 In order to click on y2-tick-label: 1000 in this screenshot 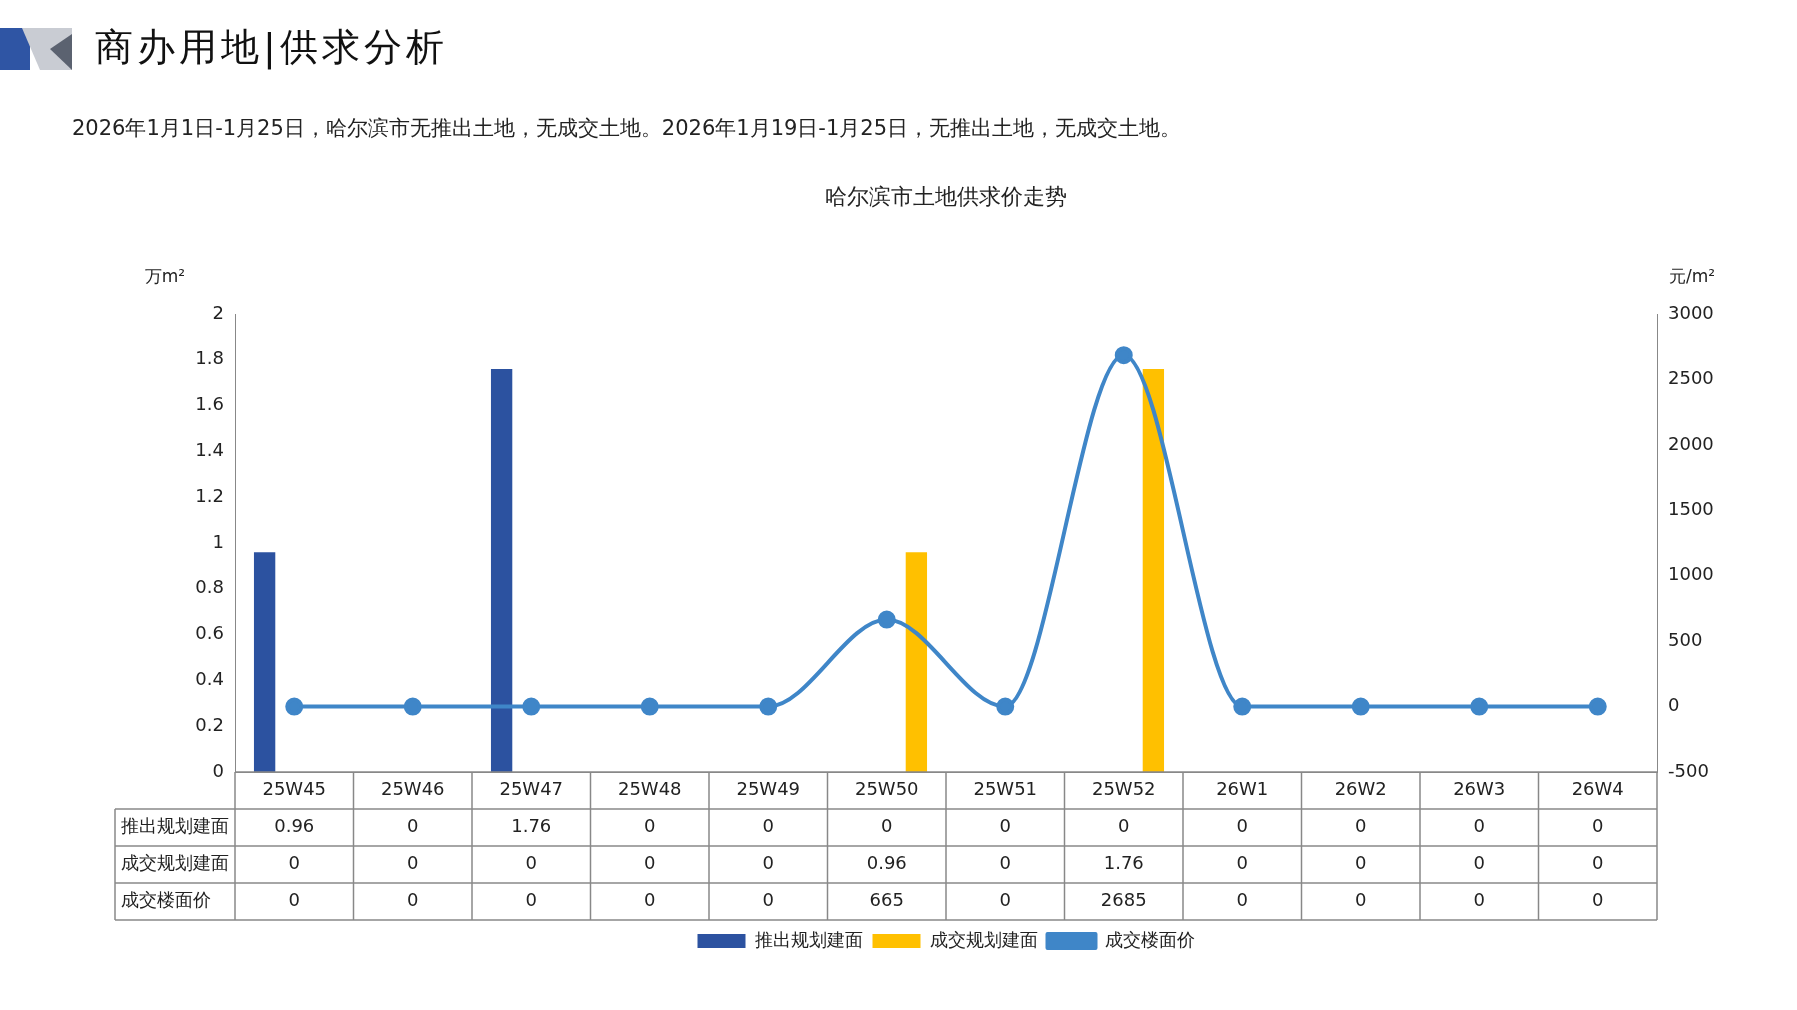, I will do `click(1691, 574)`.